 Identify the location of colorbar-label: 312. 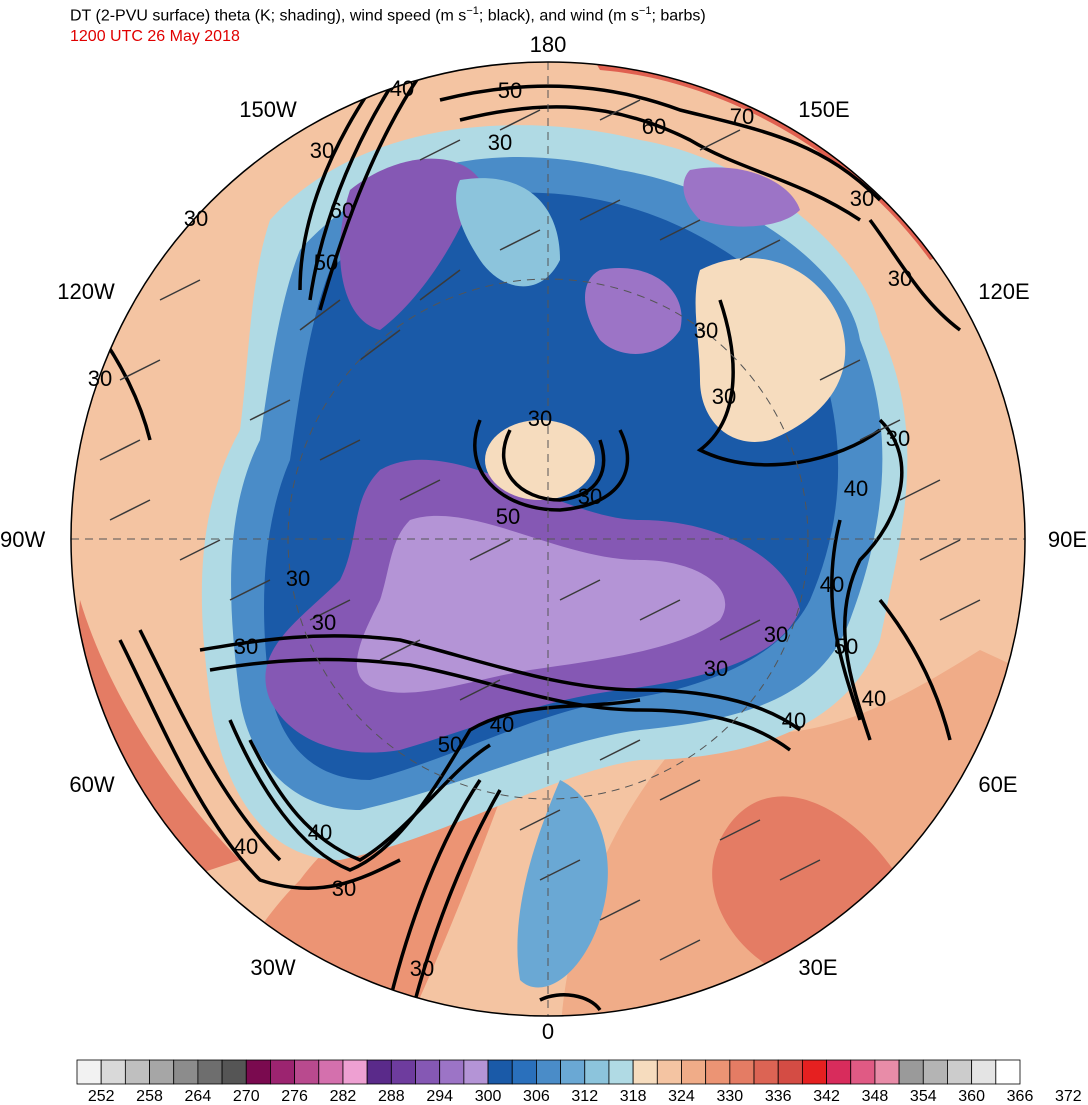
(584, 1096).